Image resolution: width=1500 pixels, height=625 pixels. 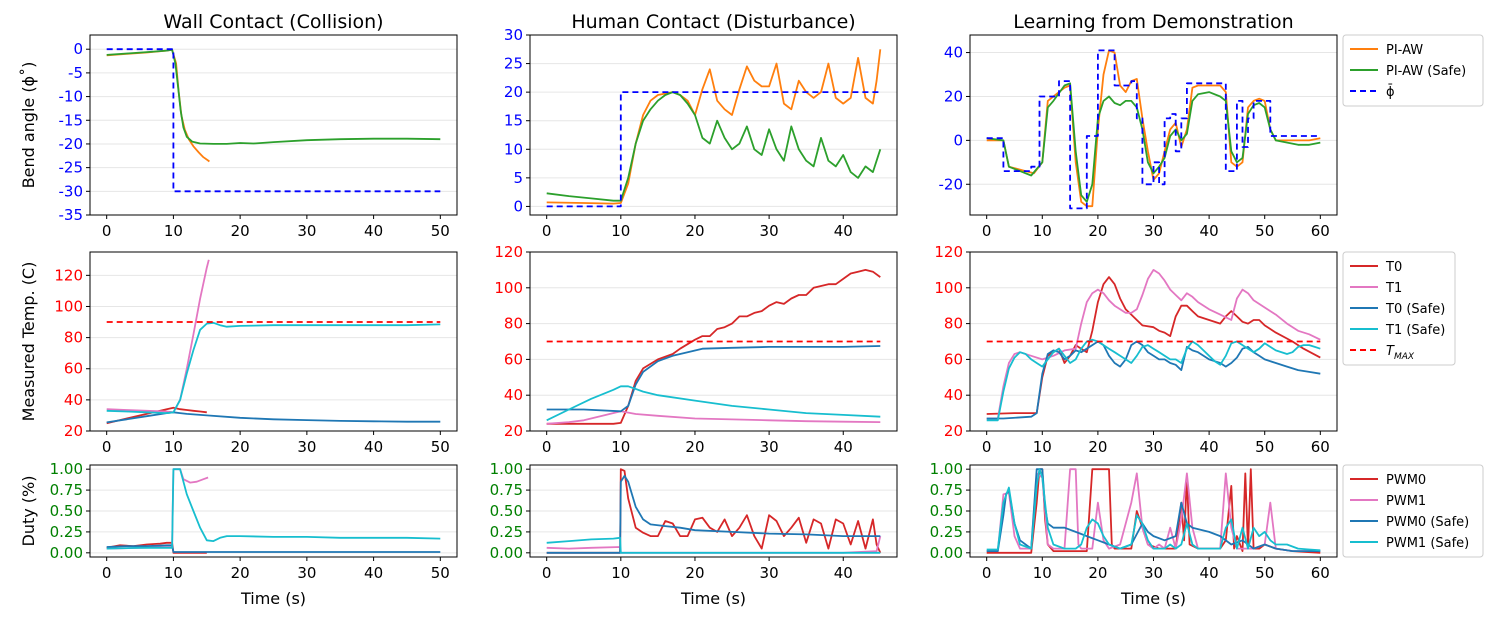 What do you see at coordinates (1390, 92) in the screenshot?
I see `legend-label: ϕ̄` at bounding box center [1390, 92].